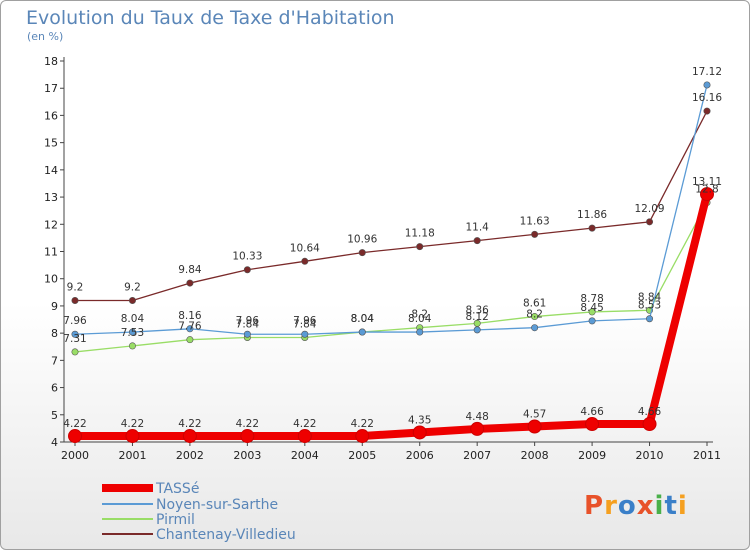  What do you see at coordinates (534, 304) in the screenshot?
I see `data-label: 8.61` at bounding box center [534, 304].